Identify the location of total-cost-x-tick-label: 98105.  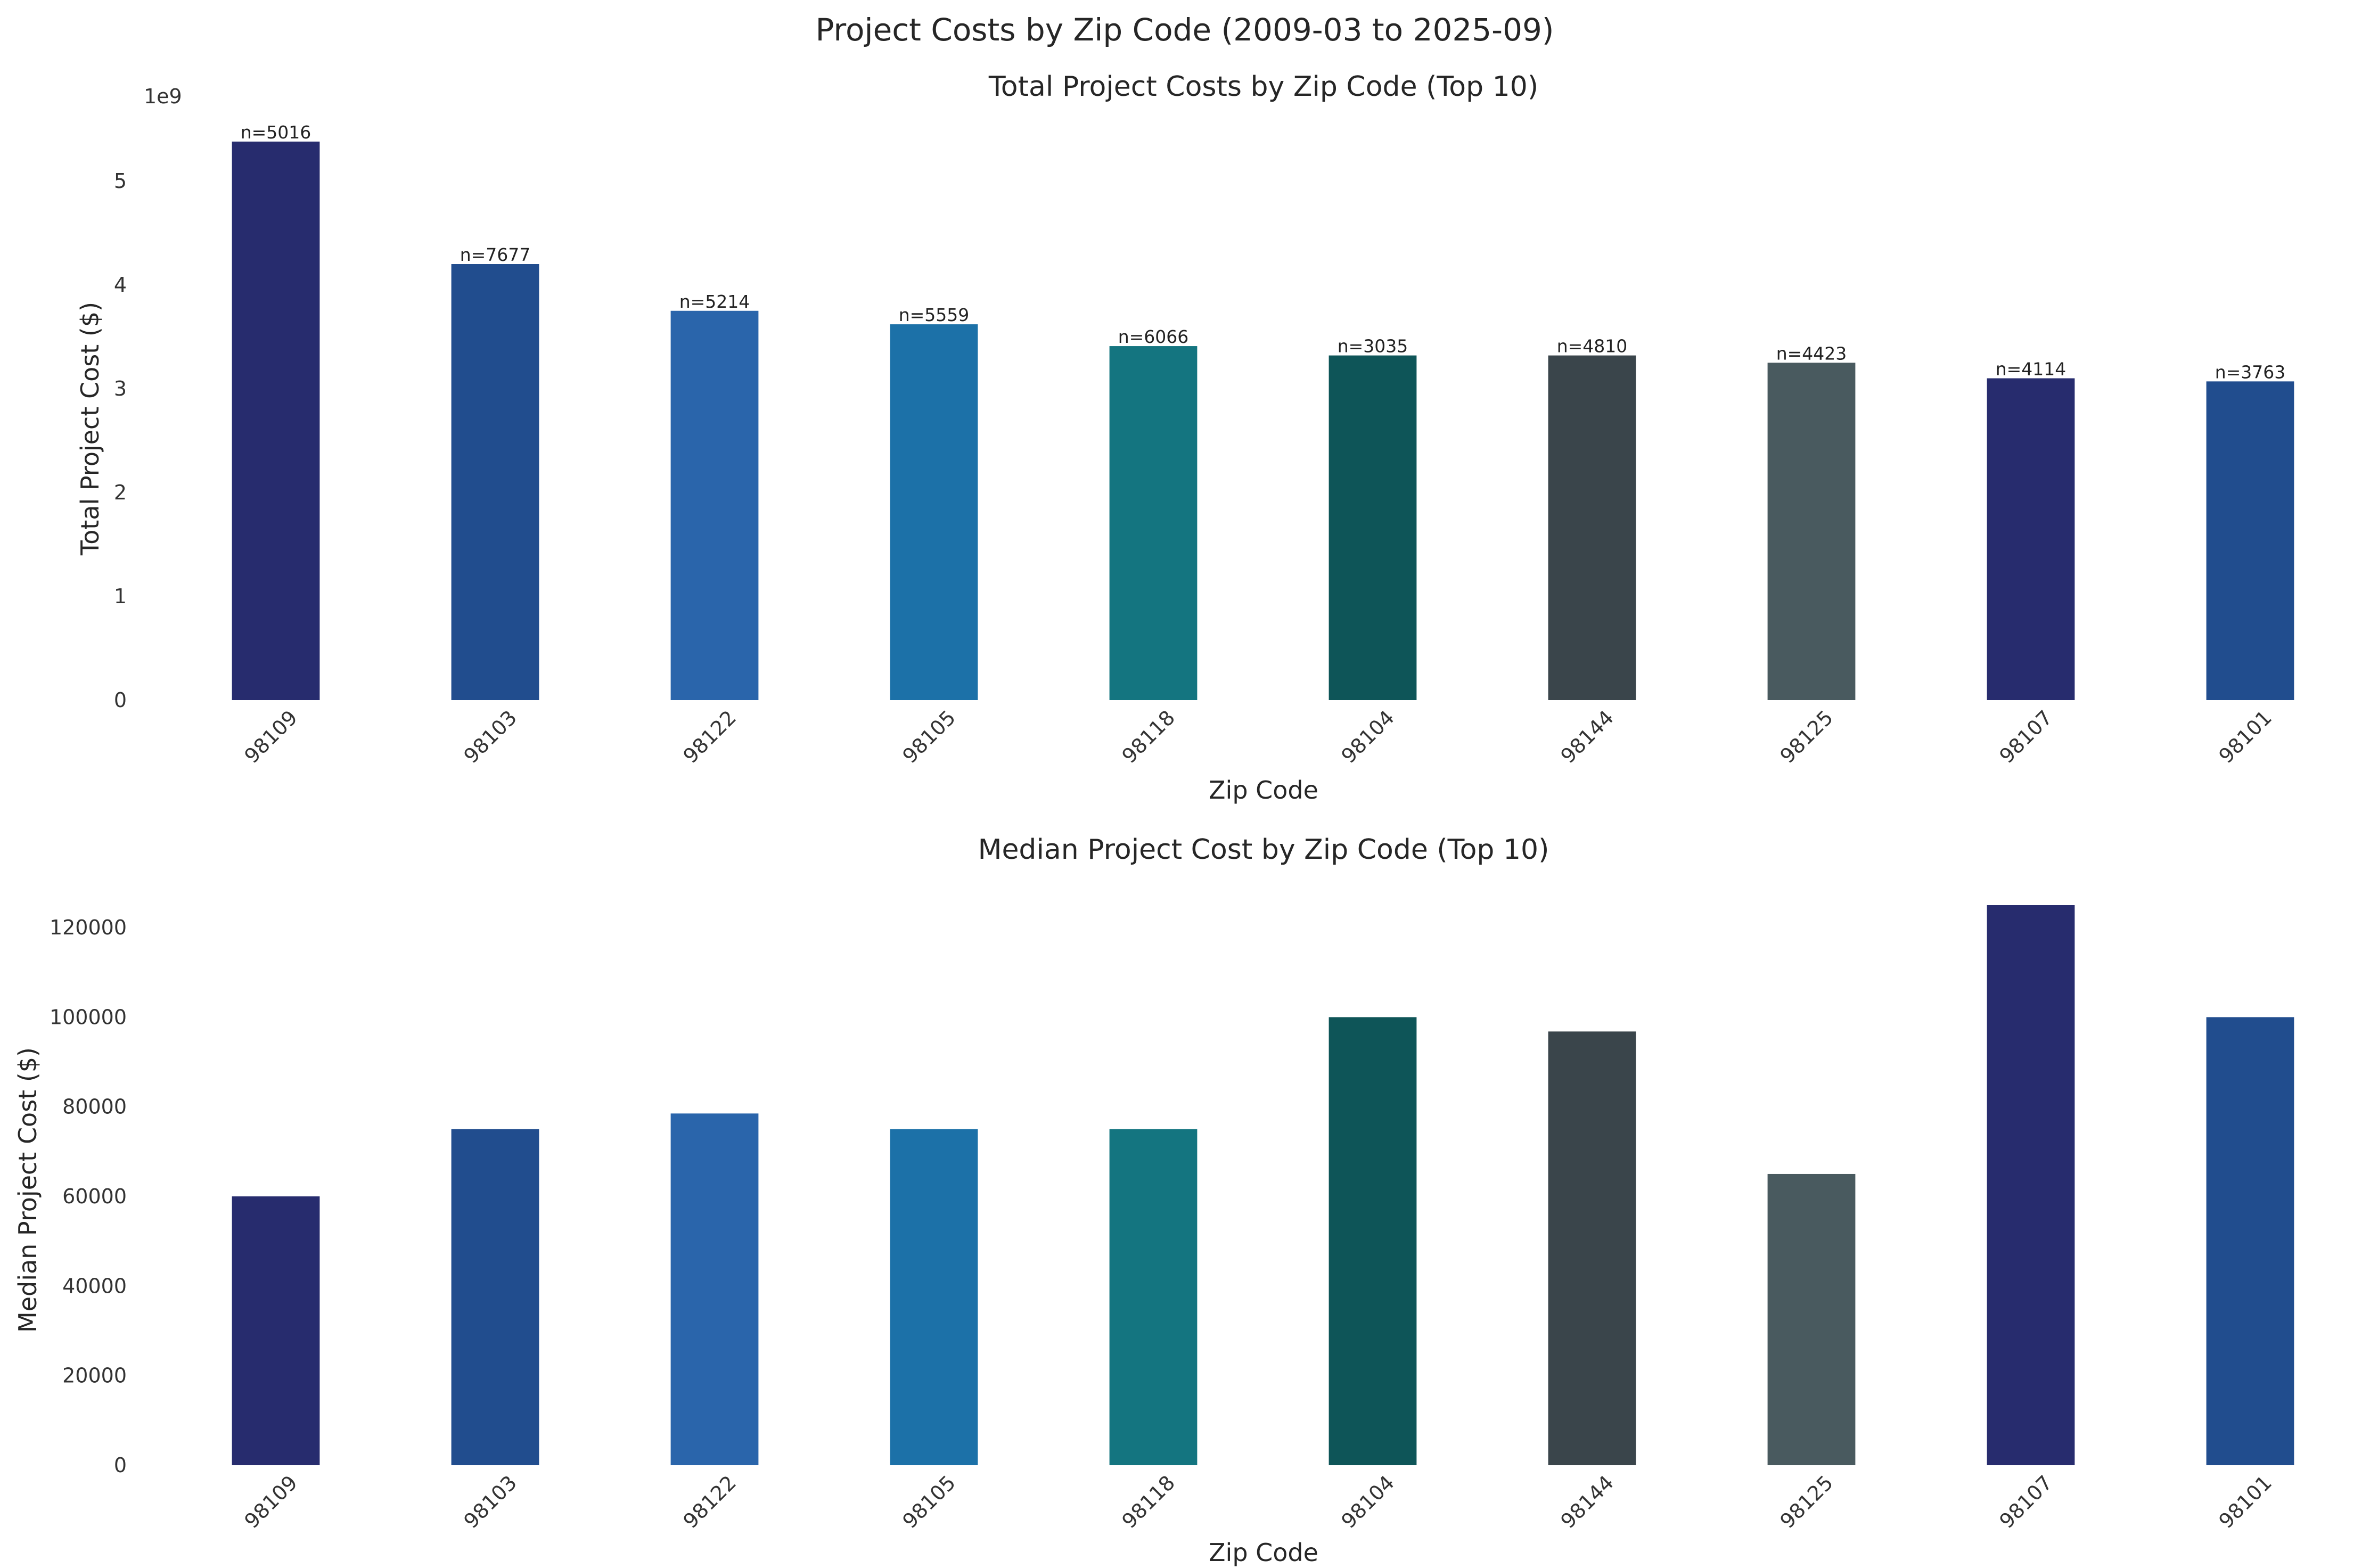
(929, 737).